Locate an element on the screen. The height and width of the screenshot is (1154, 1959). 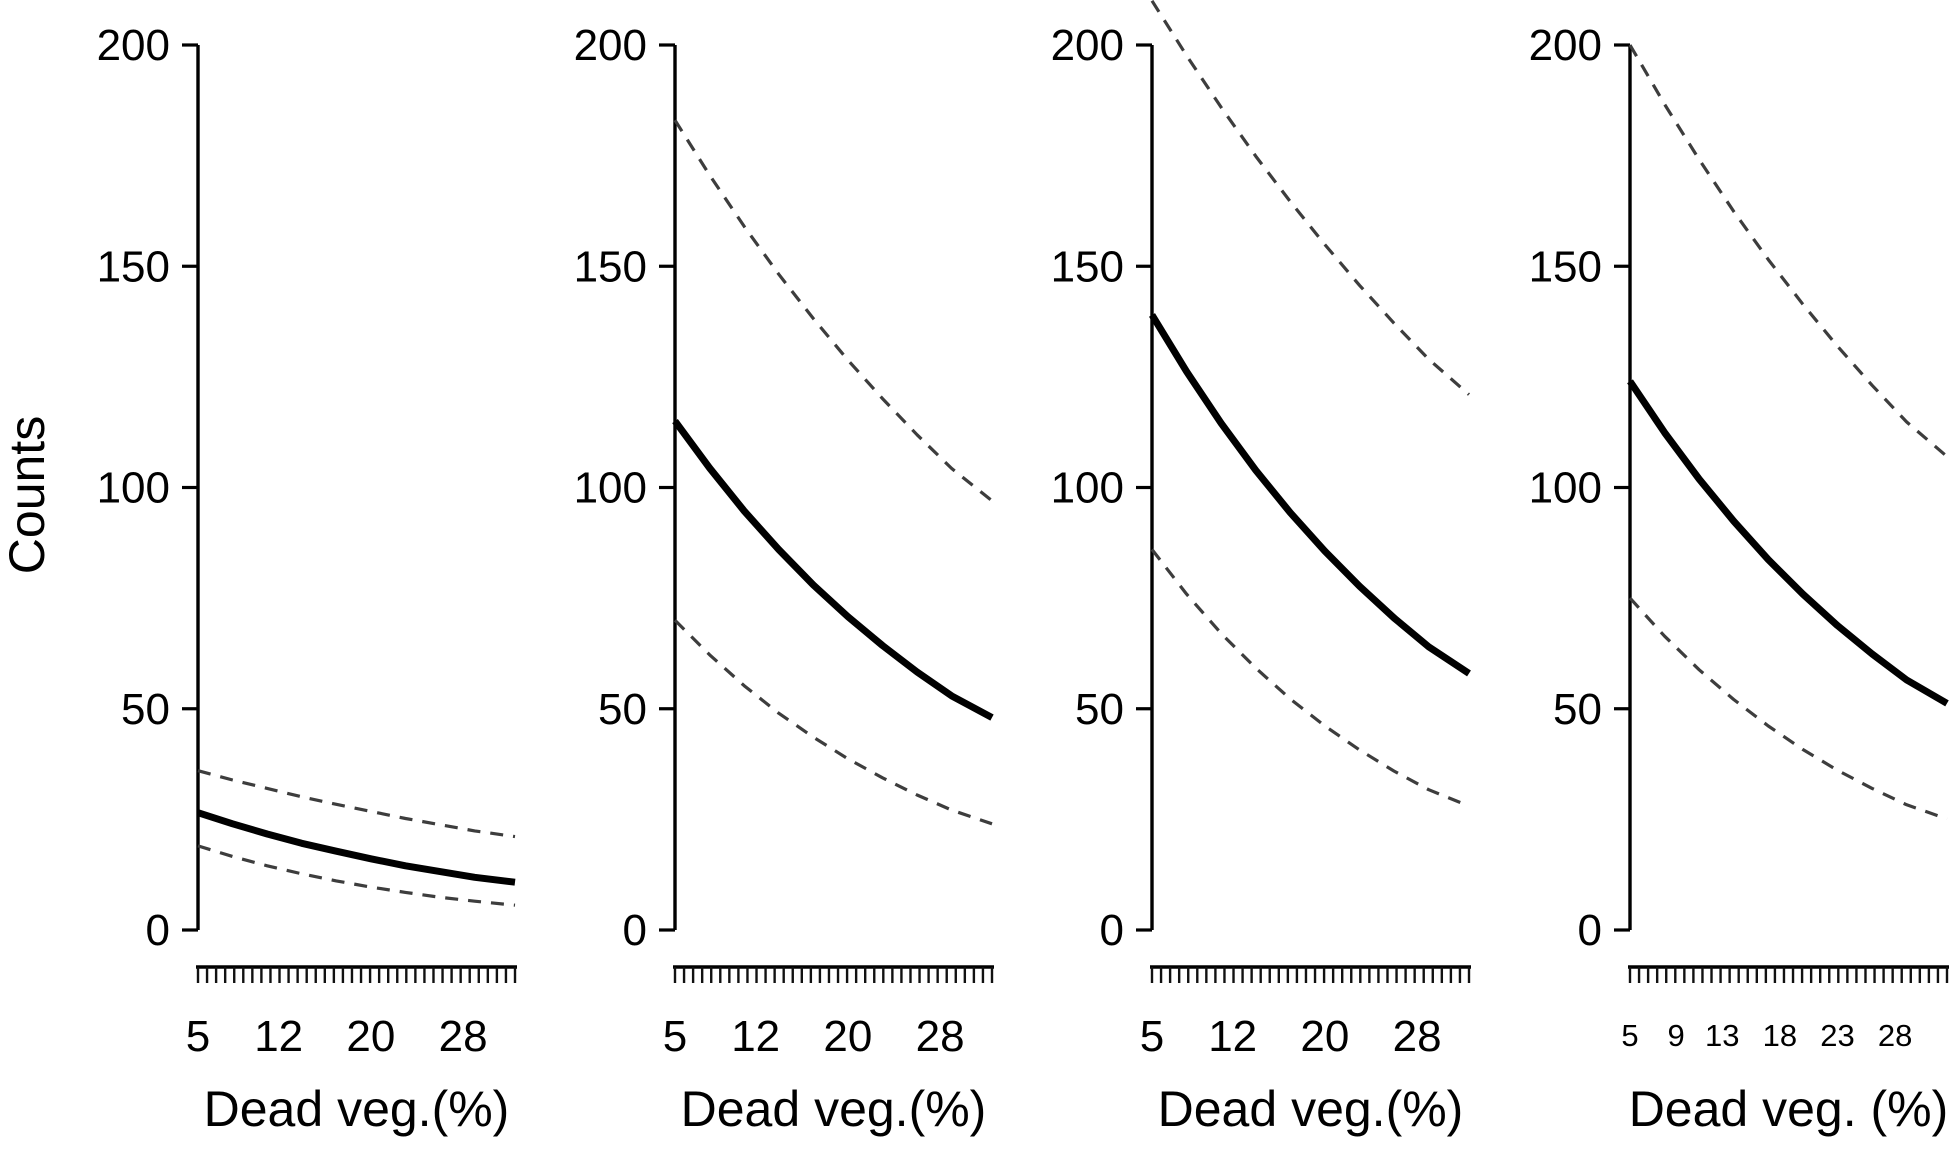
panel-3-upper-ci-line is located at coordinates (1310, 198).